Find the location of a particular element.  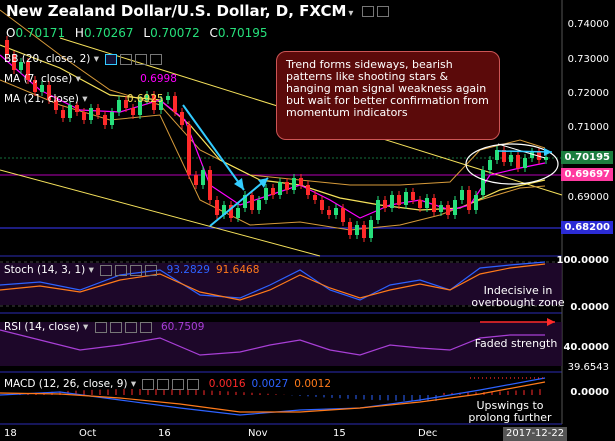

indicator-ma7: MA (7, close) ▾ 0.6998 is located at coordinates (90, 79).